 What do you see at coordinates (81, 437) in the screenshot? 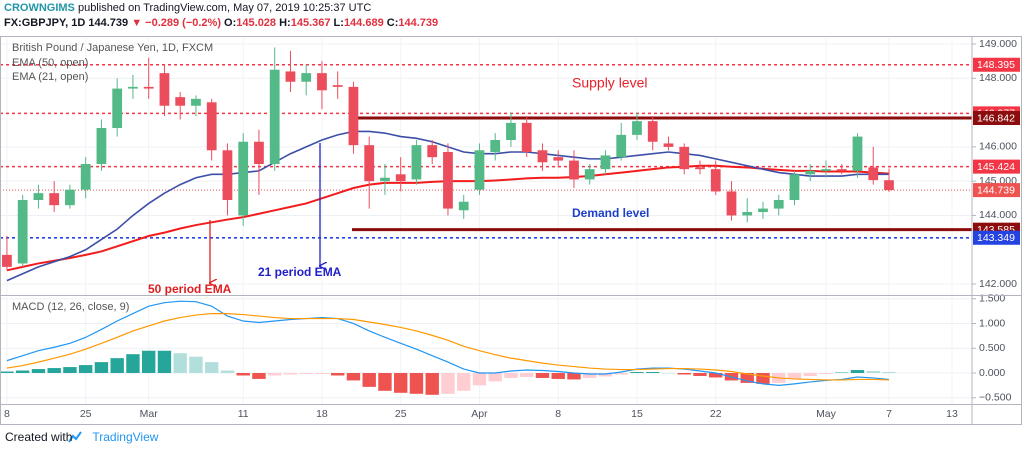
I see `footer: Created with TradingView` at bounding box center [81, 437].